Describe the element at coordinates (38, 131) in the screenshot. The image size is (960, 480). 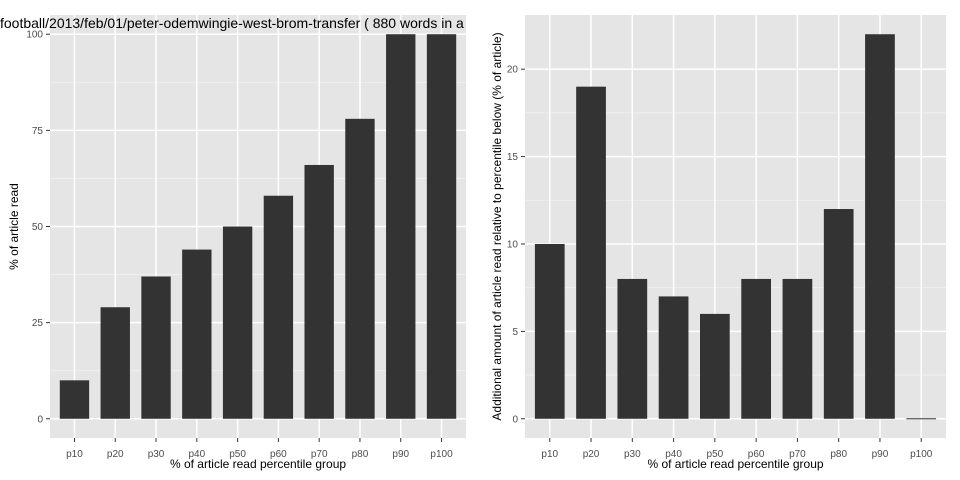
I see `y-tick-label: 75` at that location.